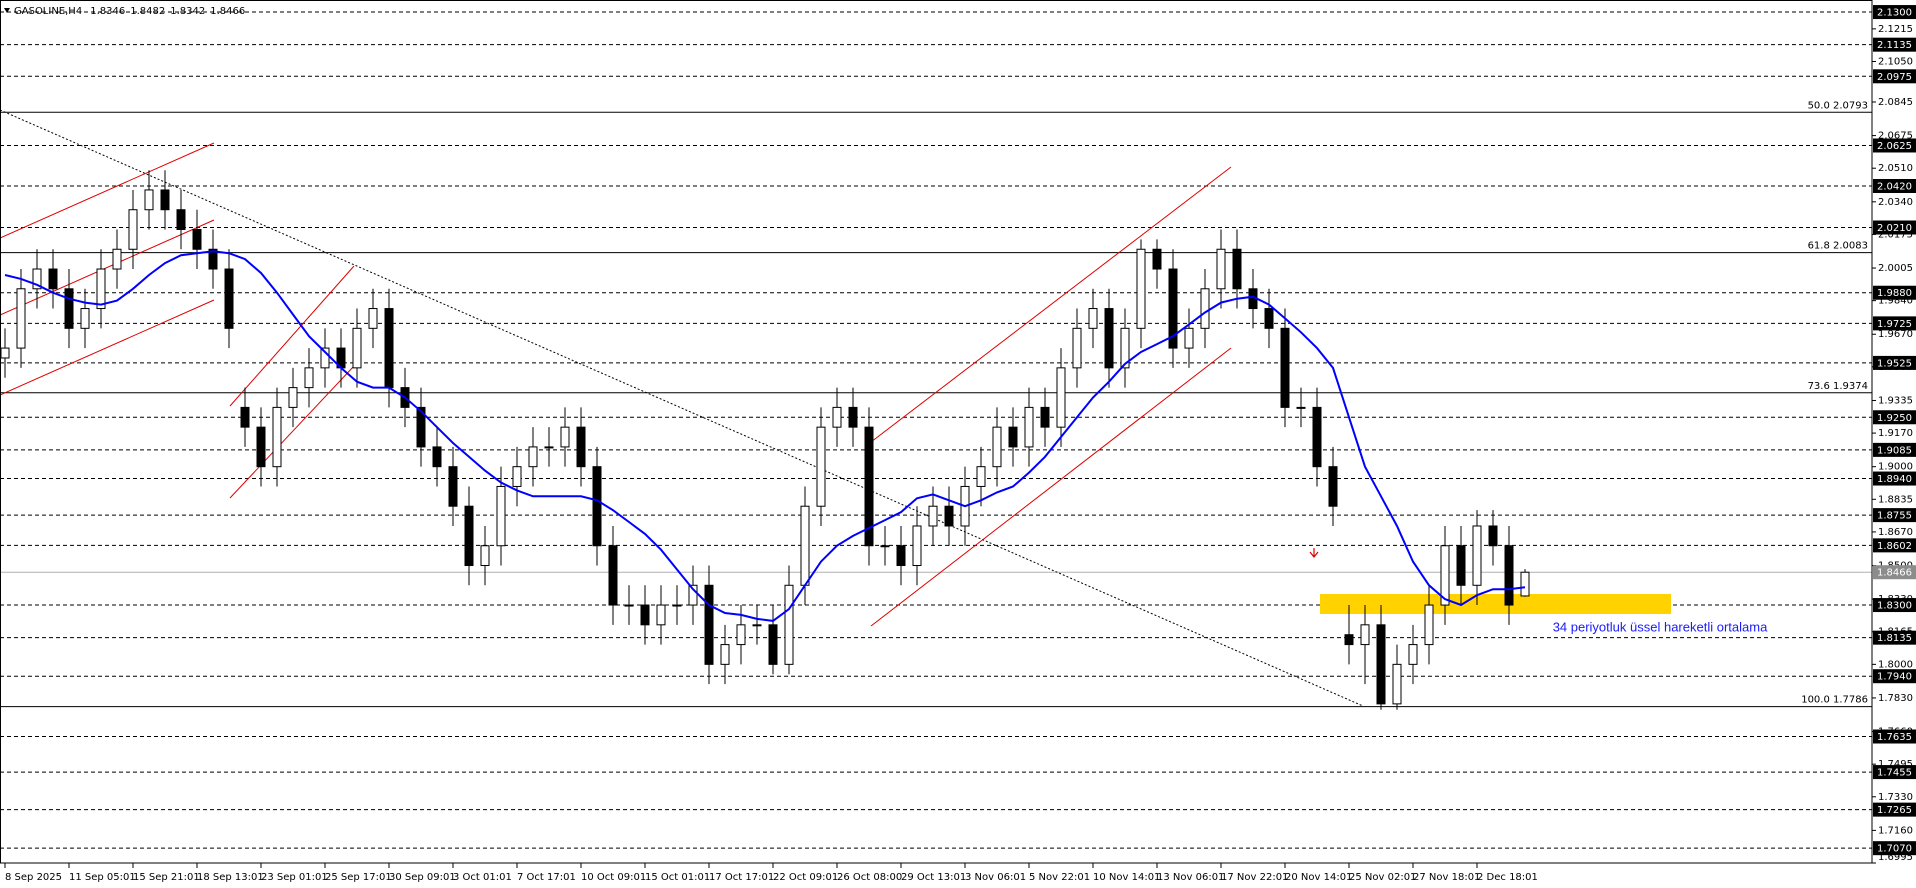  Describe the element at coordinates (1894, 546) in the screenshot. I see `level-label: 1.8602` at that location.